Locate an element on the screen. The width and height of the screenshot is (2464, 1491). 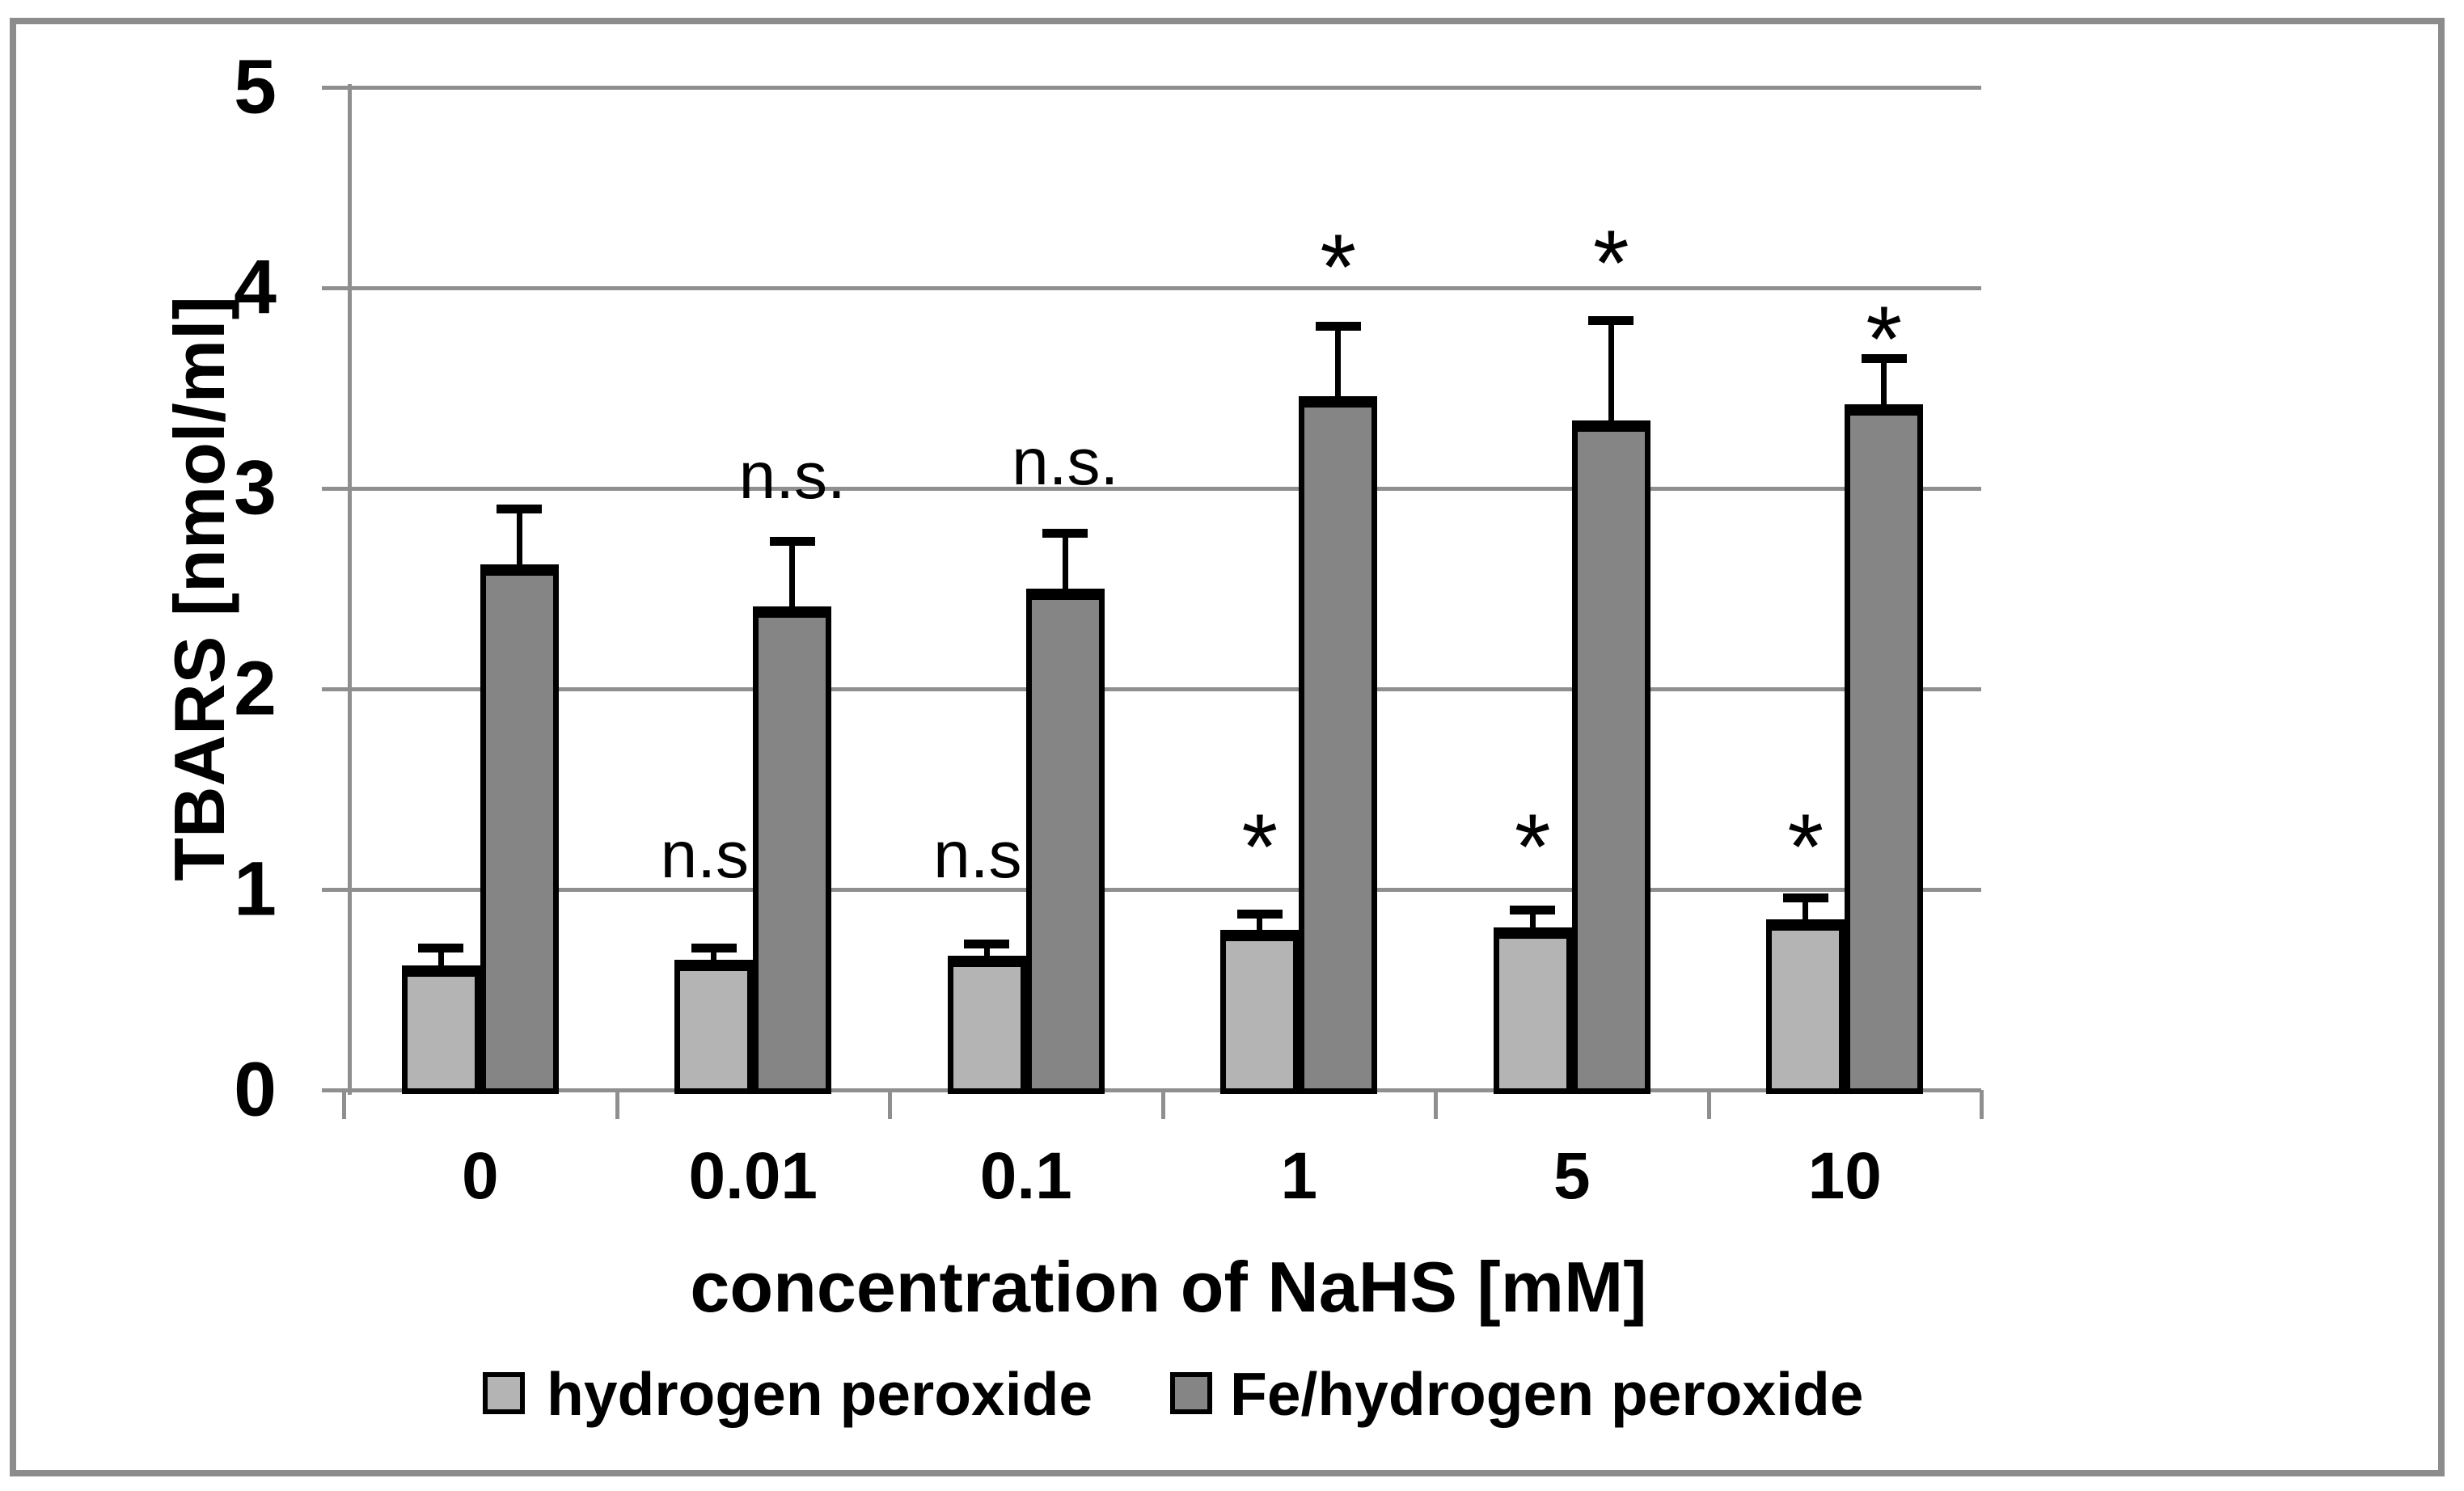
x-tick-label: 0.01 is located at coordinates (753, 1176).